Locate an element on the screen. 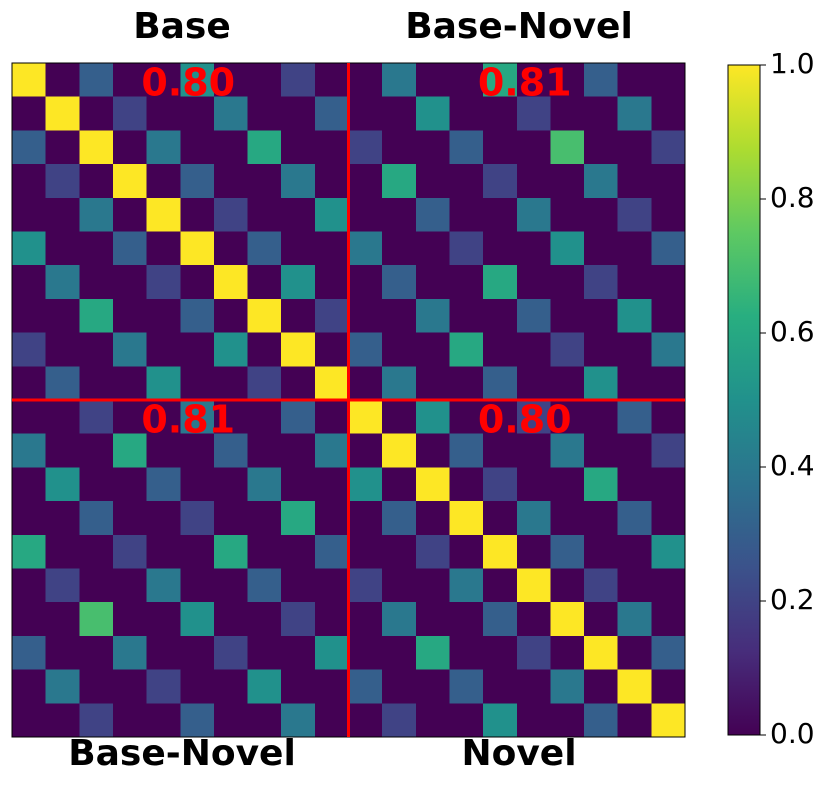 This screenshot has height=785, width=830. annotation: 0.80 is located at coordinates (188, 83).